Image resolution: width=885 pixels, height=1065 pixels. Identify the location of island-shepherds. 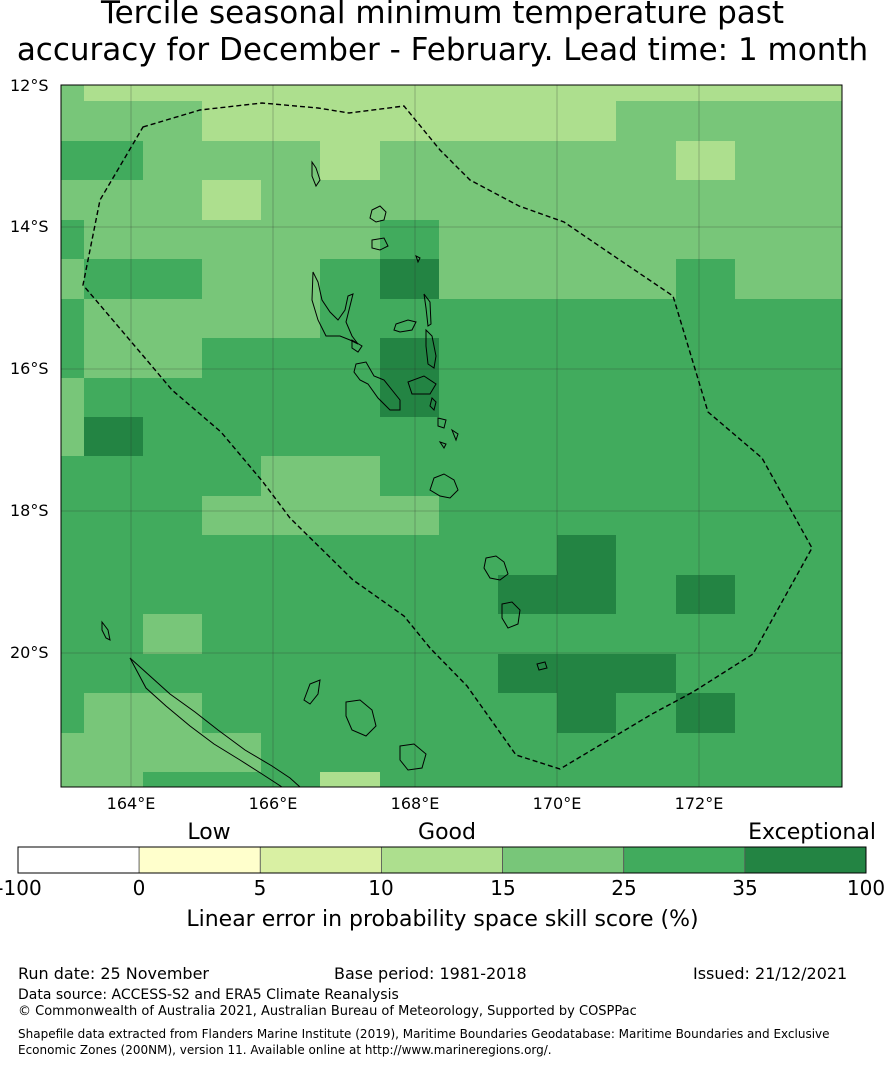
(454, 435).